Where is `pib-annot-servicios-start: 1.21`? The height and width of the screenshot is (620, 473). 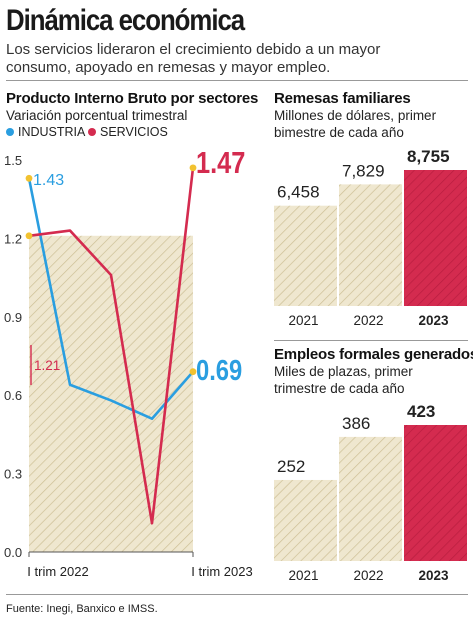
pib-annot-servicios-start: 1.21 is located at coordinates (47, 365).